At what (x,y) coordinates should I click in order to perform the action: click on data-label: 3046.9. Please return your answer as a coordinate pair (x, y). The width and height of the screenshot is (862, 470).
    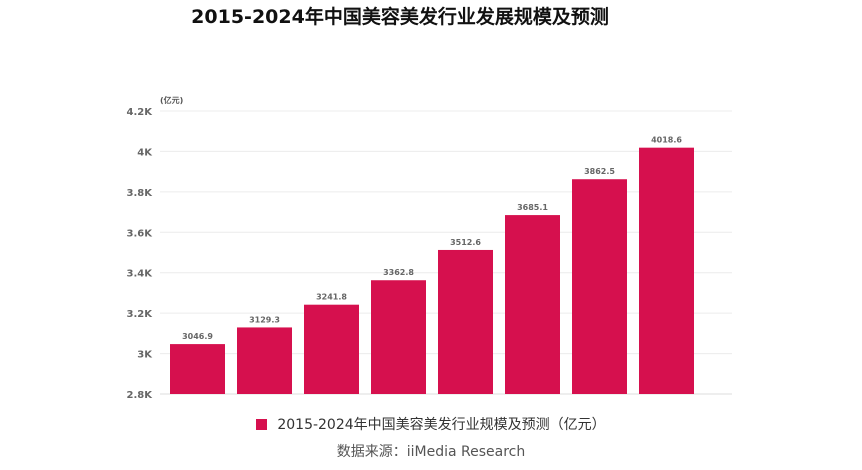
    Looking at the image, I should click on (197, 336).